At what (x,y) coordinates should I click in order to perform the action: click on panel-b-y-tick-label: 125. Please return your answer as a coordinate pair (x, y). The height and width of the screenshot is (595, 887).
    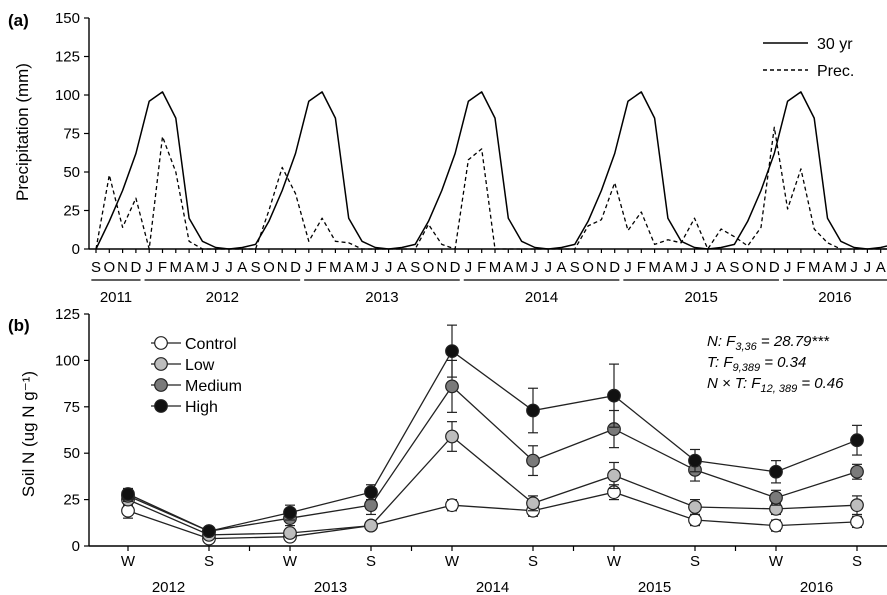
    Looking at the image, I should click on (67, 314).